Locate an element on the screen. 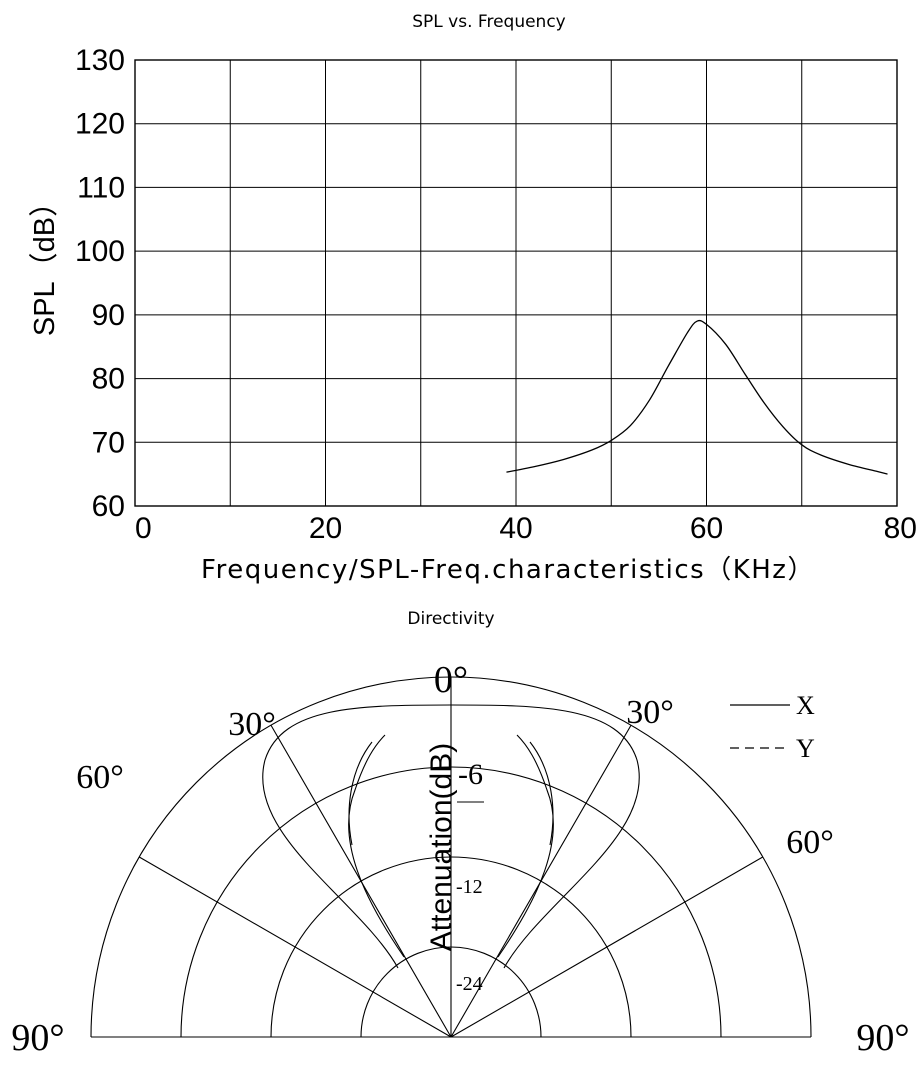  legend-label: X is located at coordinates (805, 705).